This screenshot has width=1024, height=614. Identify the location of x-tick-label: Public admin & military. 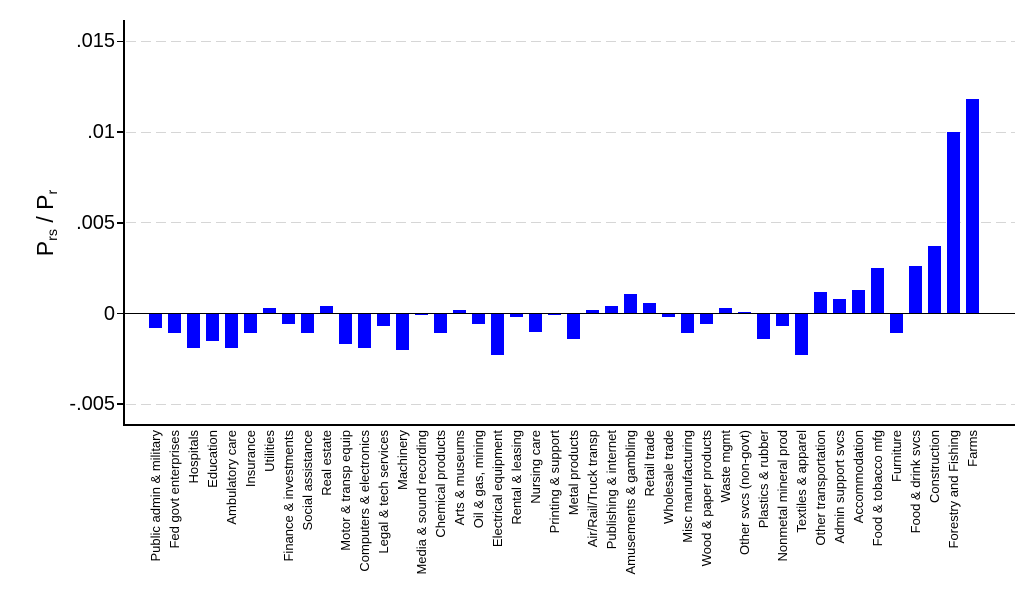
(155, 496).